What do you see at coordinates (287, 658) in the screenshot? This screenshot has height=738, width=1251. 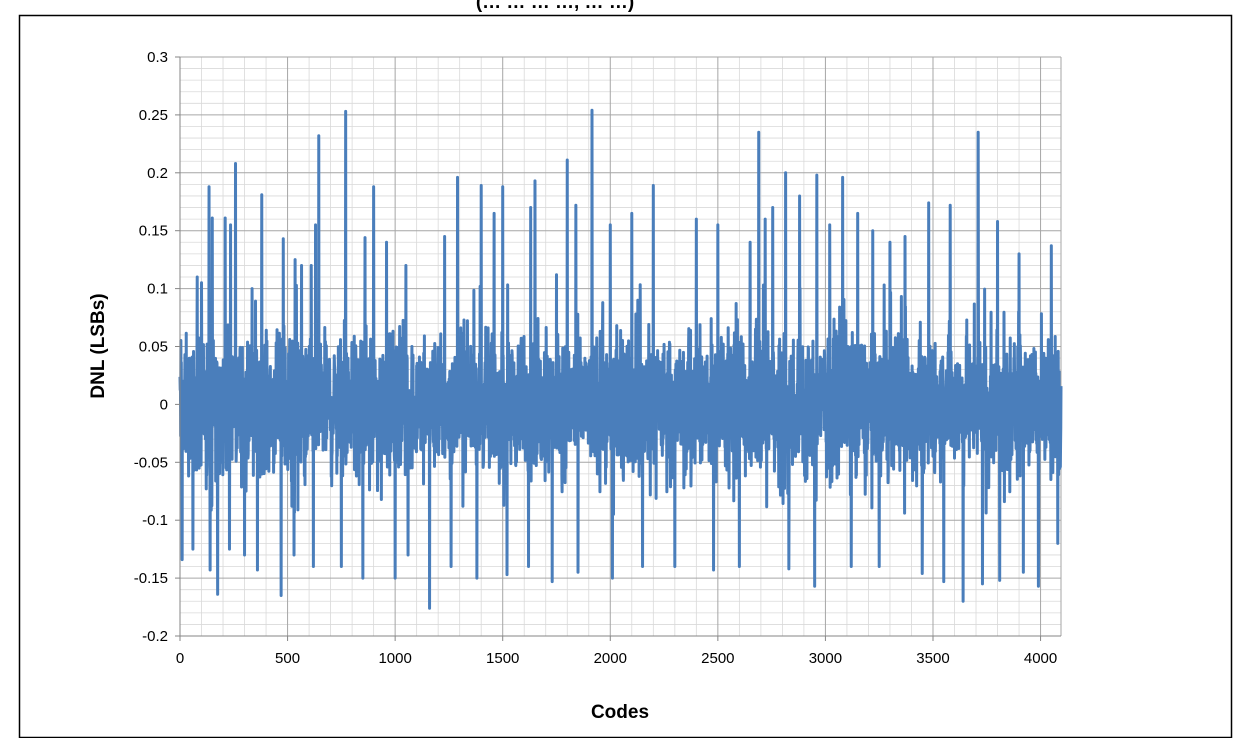 I see `x-tick-label: 500` at bounding box center [287, 658].